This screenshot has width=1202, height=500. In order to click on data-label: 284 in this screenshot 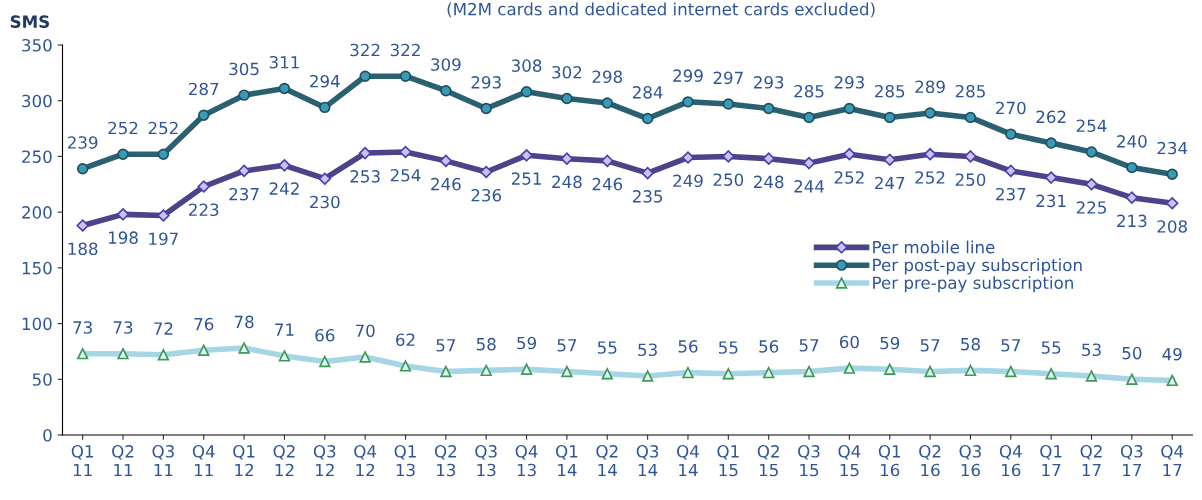, I will do `click(647, 92)`.